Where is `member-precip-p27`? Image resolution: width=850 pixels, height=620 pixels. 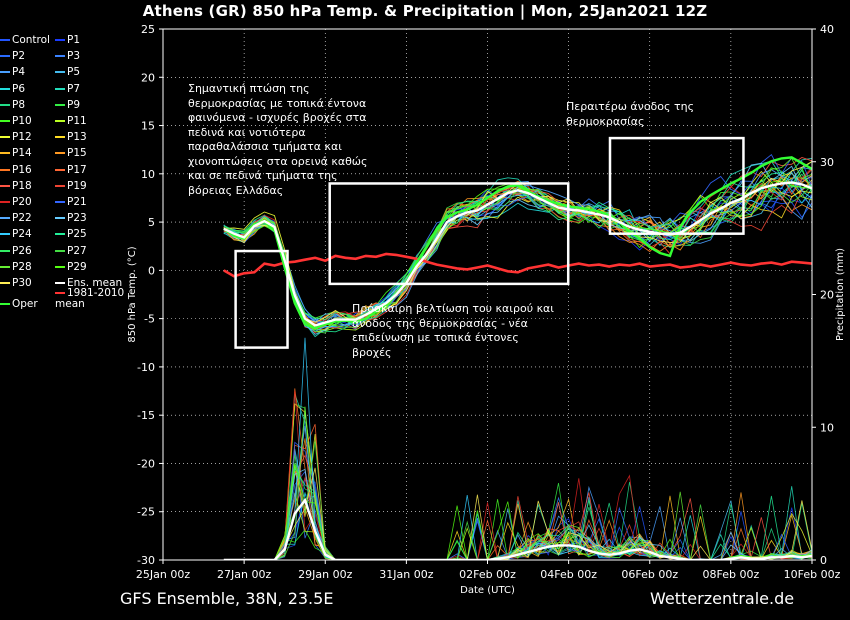 member-precip-p27 is located at coordinates (517, 500).